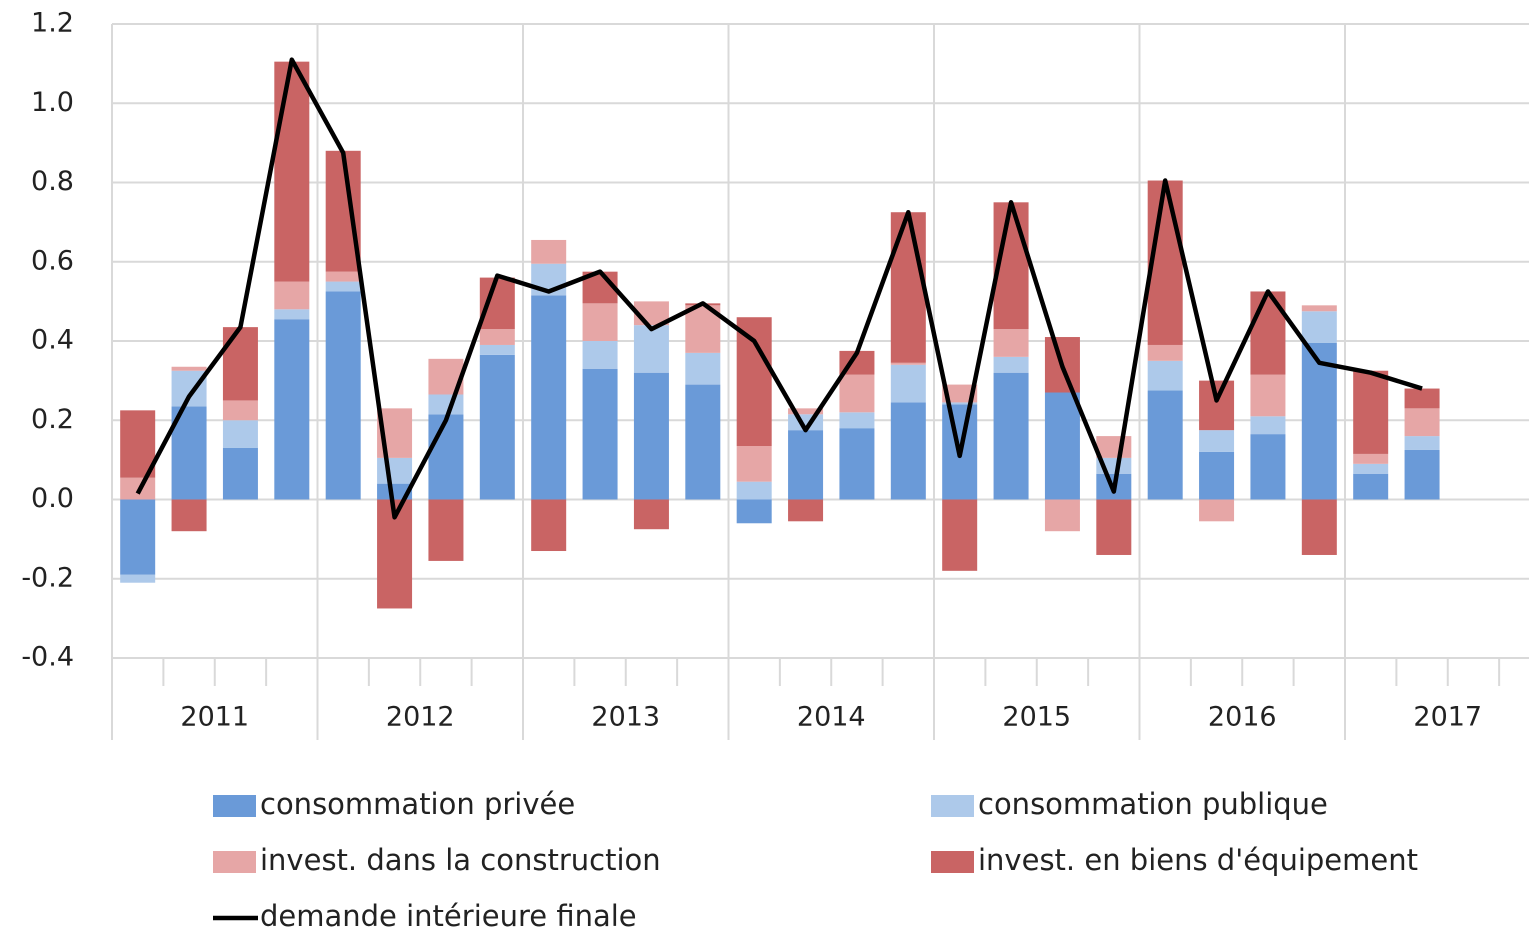  I want to click on year-label: 2011, so click(214, 717).